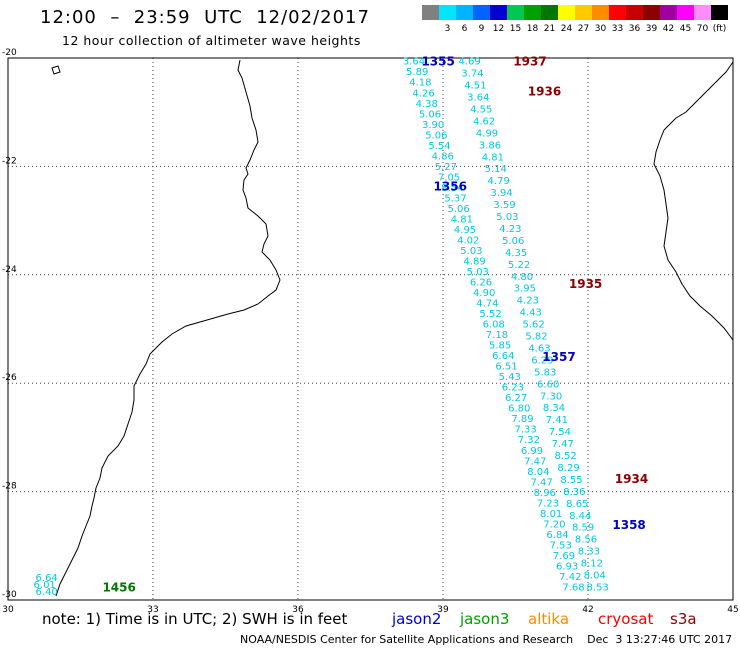 Image resolution: width=740 pixels, height=650 pixels. Describe the element at coordinates (583, 29) in the screenshot. I see `legend-label: 27` at that location.